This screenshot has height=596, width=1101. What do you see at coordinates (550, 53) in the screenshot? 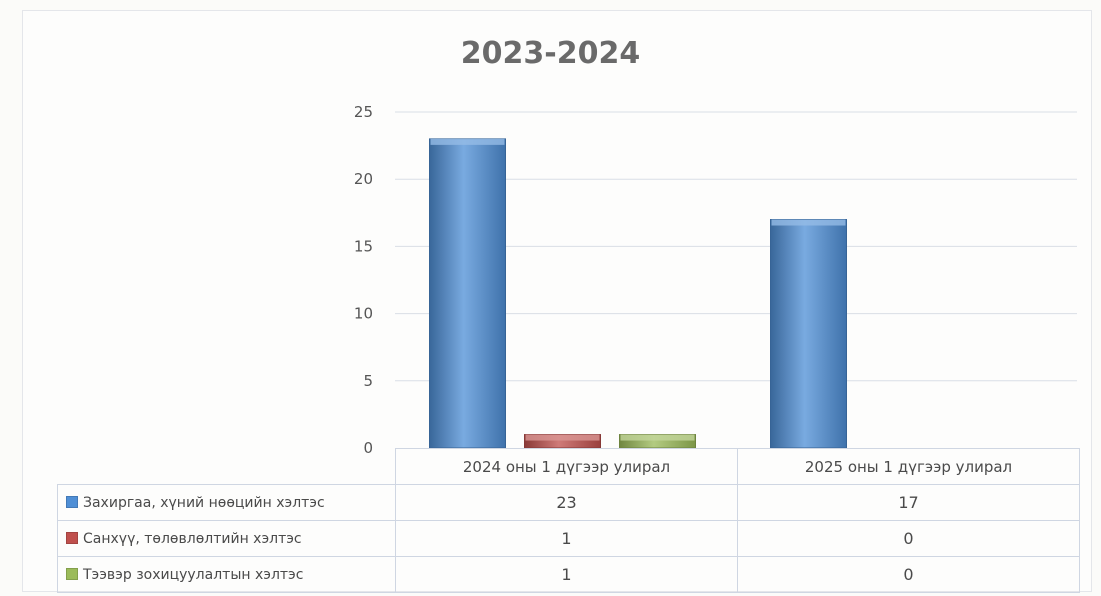
I see `chart-title: 2023-2024` at bounding box center [550, 53].